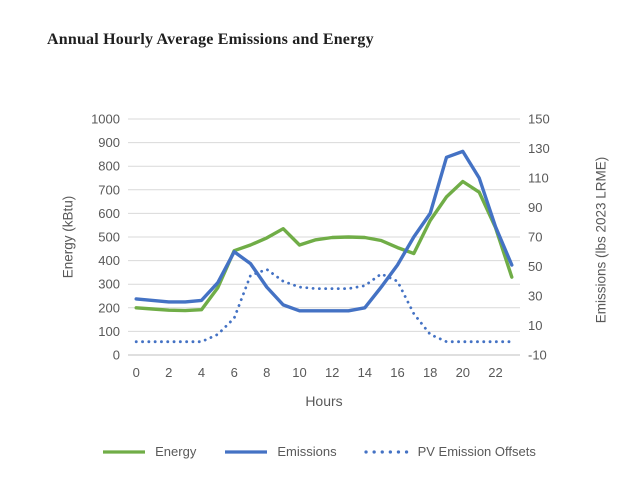 The width and height of the screenshot is (636, 492). I want to click on right-axis-tick-label: 130, so click(539, 148).